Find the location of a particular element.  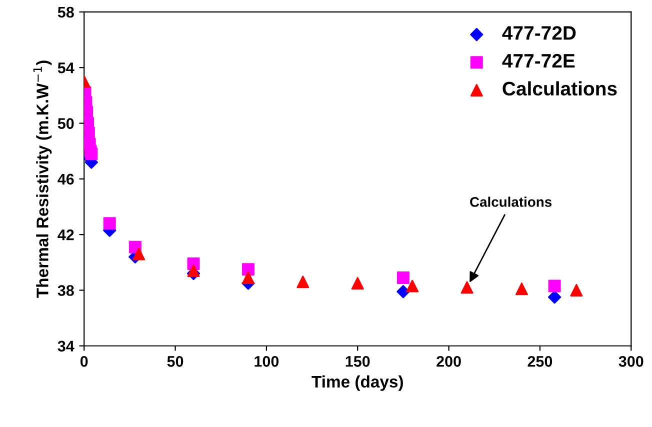

x-tick-label: 250 is located at coordinates (540, 361).